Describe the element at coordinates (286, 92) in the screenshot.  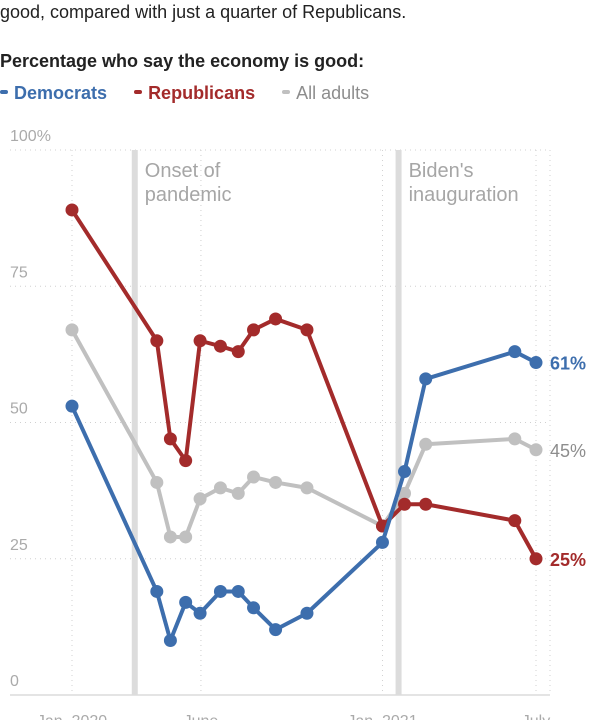
I see `legend-swatch-all-adults` at that location.